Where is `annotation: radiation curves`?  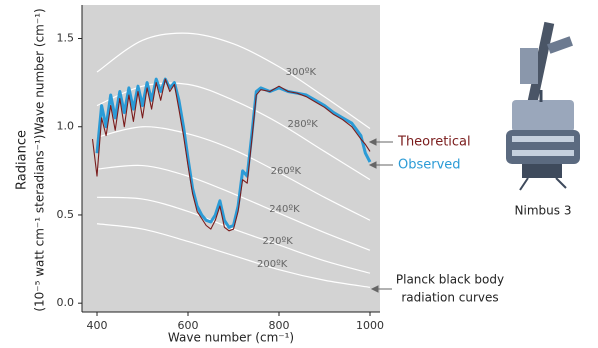
annotation: radiation curves is located at coordinates (449, 298).